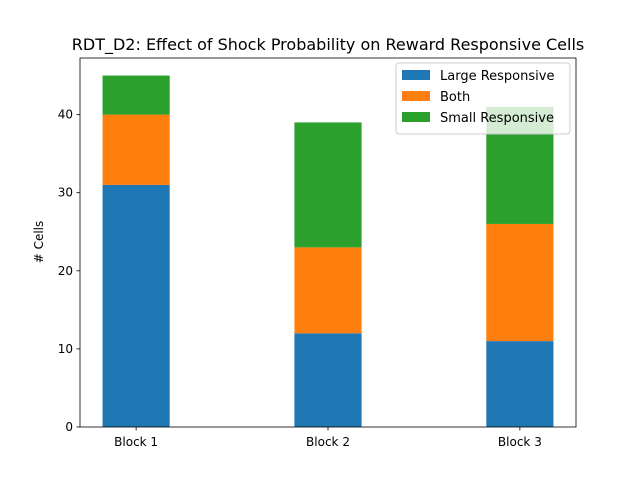 The height and width of the screenshot is (480, 640). I want to click on legend: Large Responsive Both Small Responsive, so click(483, 98).